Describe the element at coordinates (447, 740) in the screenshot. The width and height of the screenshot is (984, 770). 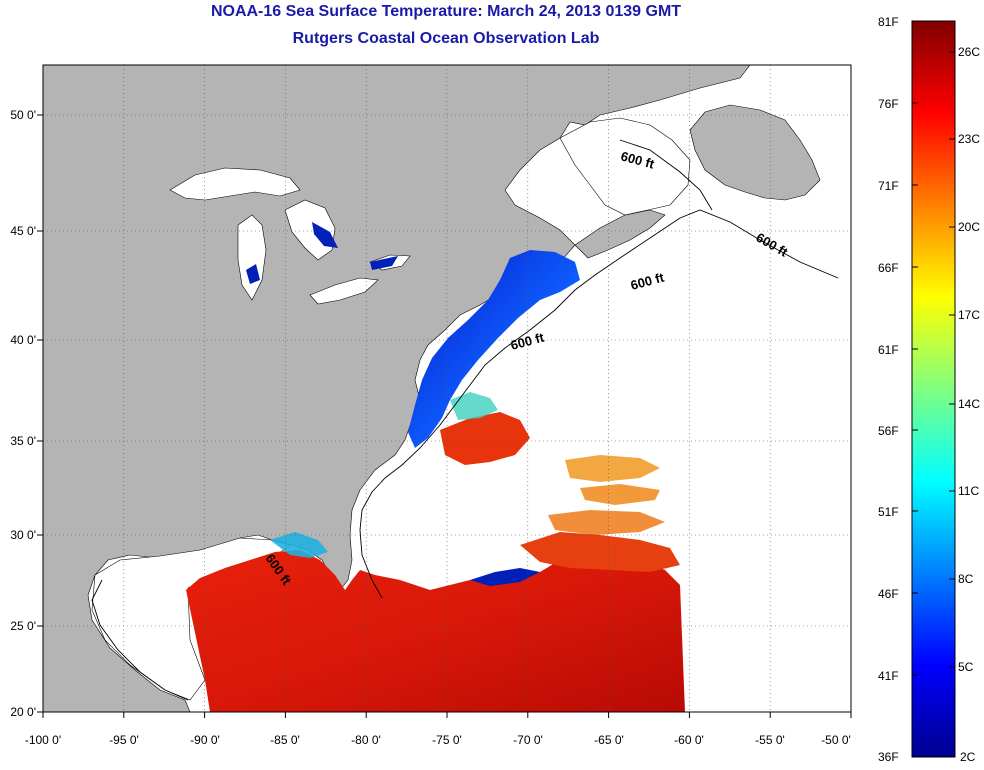
I see `lon-tick-label: -75 0'` at that location.